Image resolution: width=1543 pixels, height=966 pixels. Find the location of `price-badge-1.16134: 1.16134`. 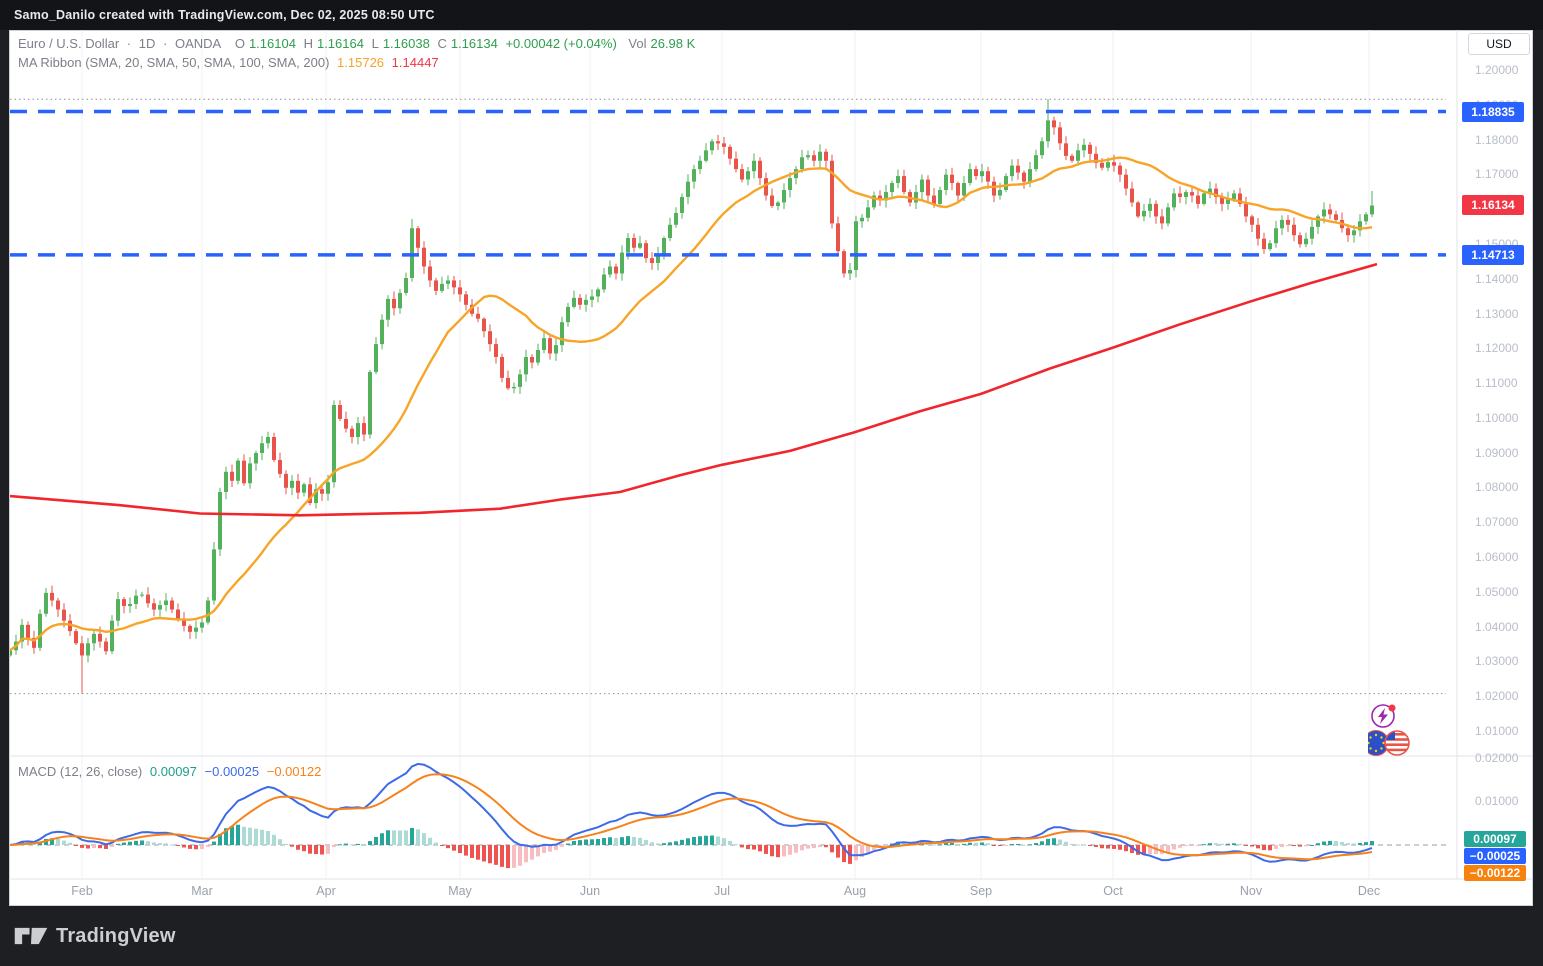

price-badge-1.16134: 1.16134 is located at coordinates (1493, 205).